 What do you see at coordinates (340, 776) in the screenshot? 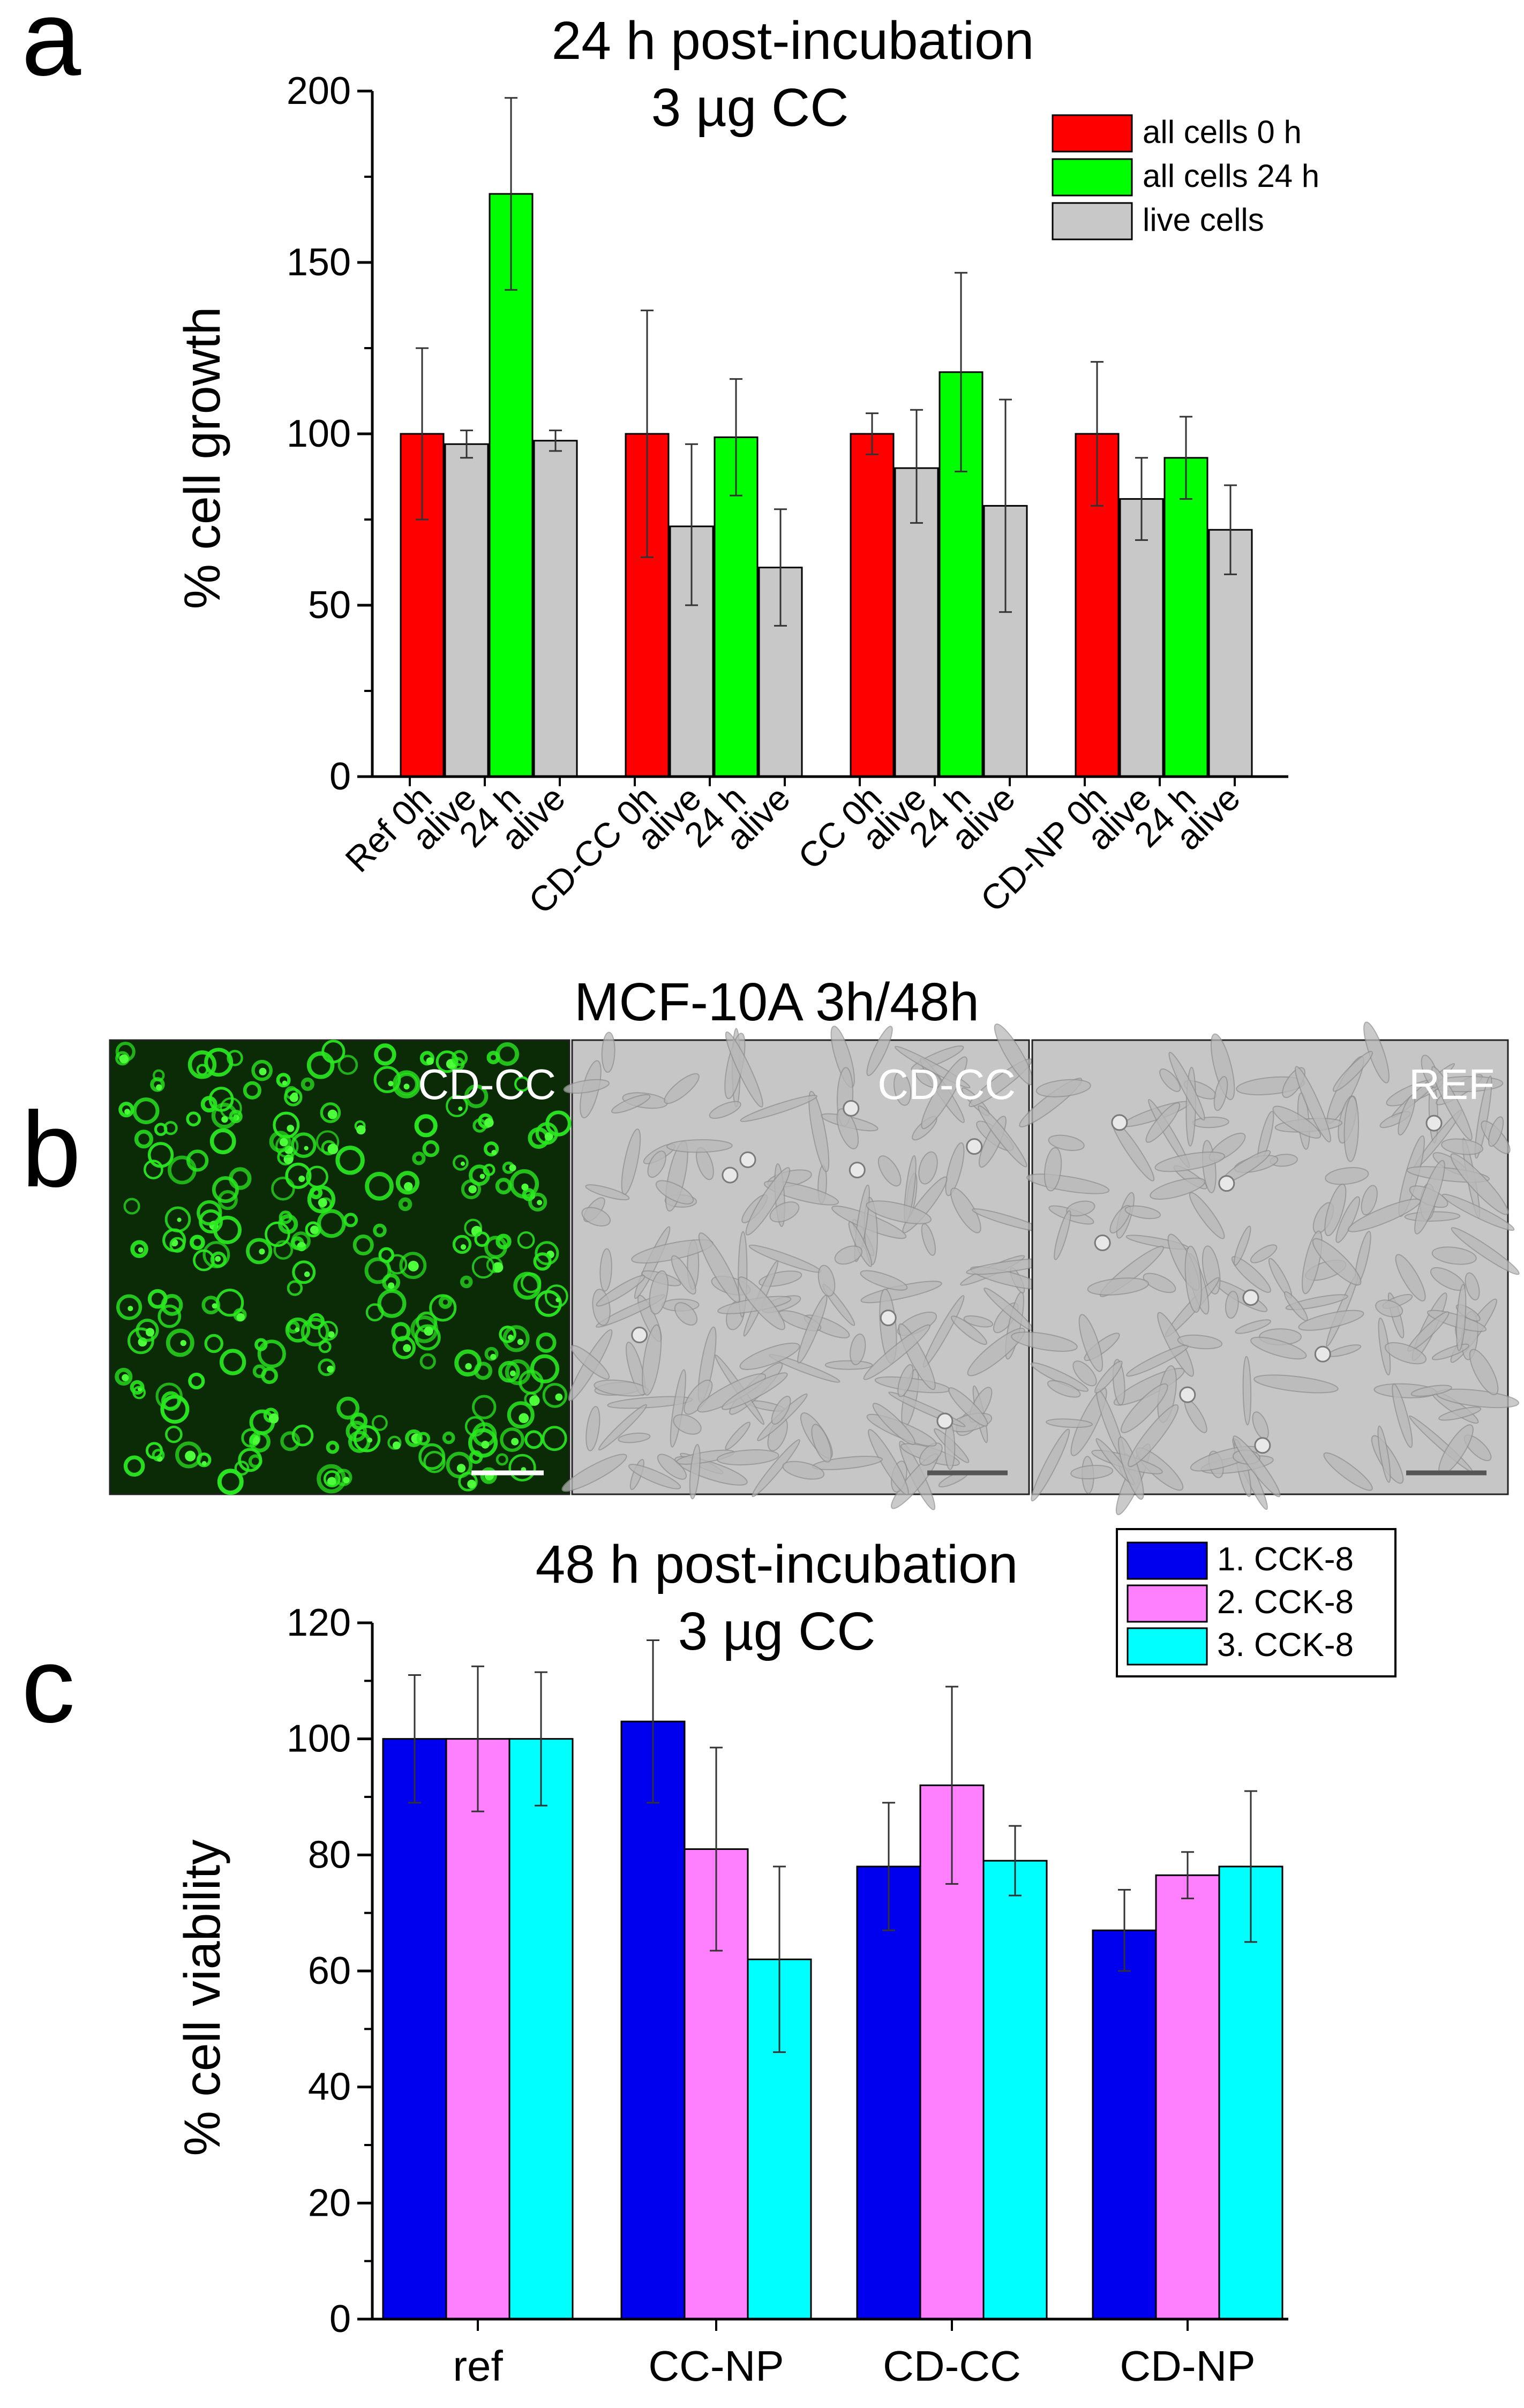
I see `y-tick-label: 0` at bounding box center [340, 776].